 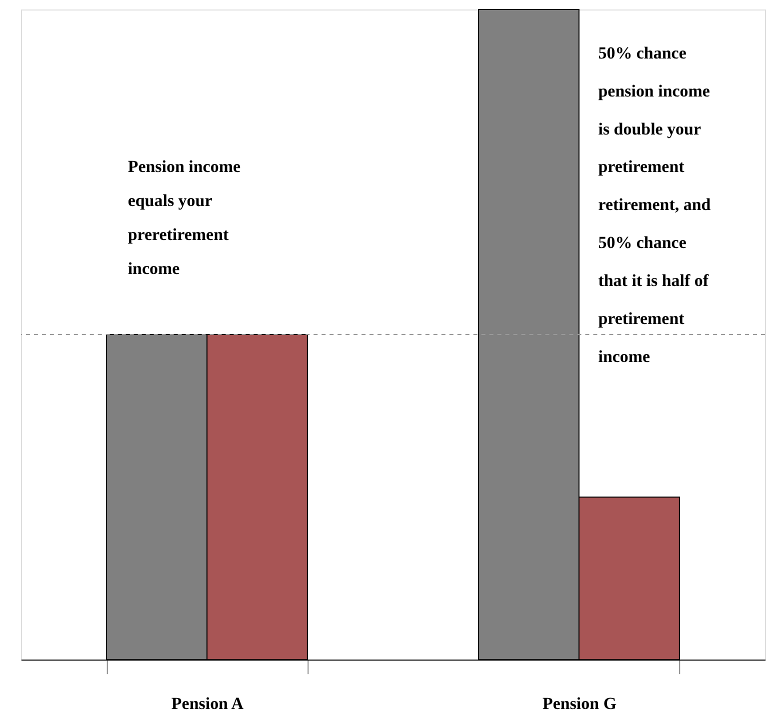 I want to click on x-tick-label: Pension A, so click(x=207, y=704).